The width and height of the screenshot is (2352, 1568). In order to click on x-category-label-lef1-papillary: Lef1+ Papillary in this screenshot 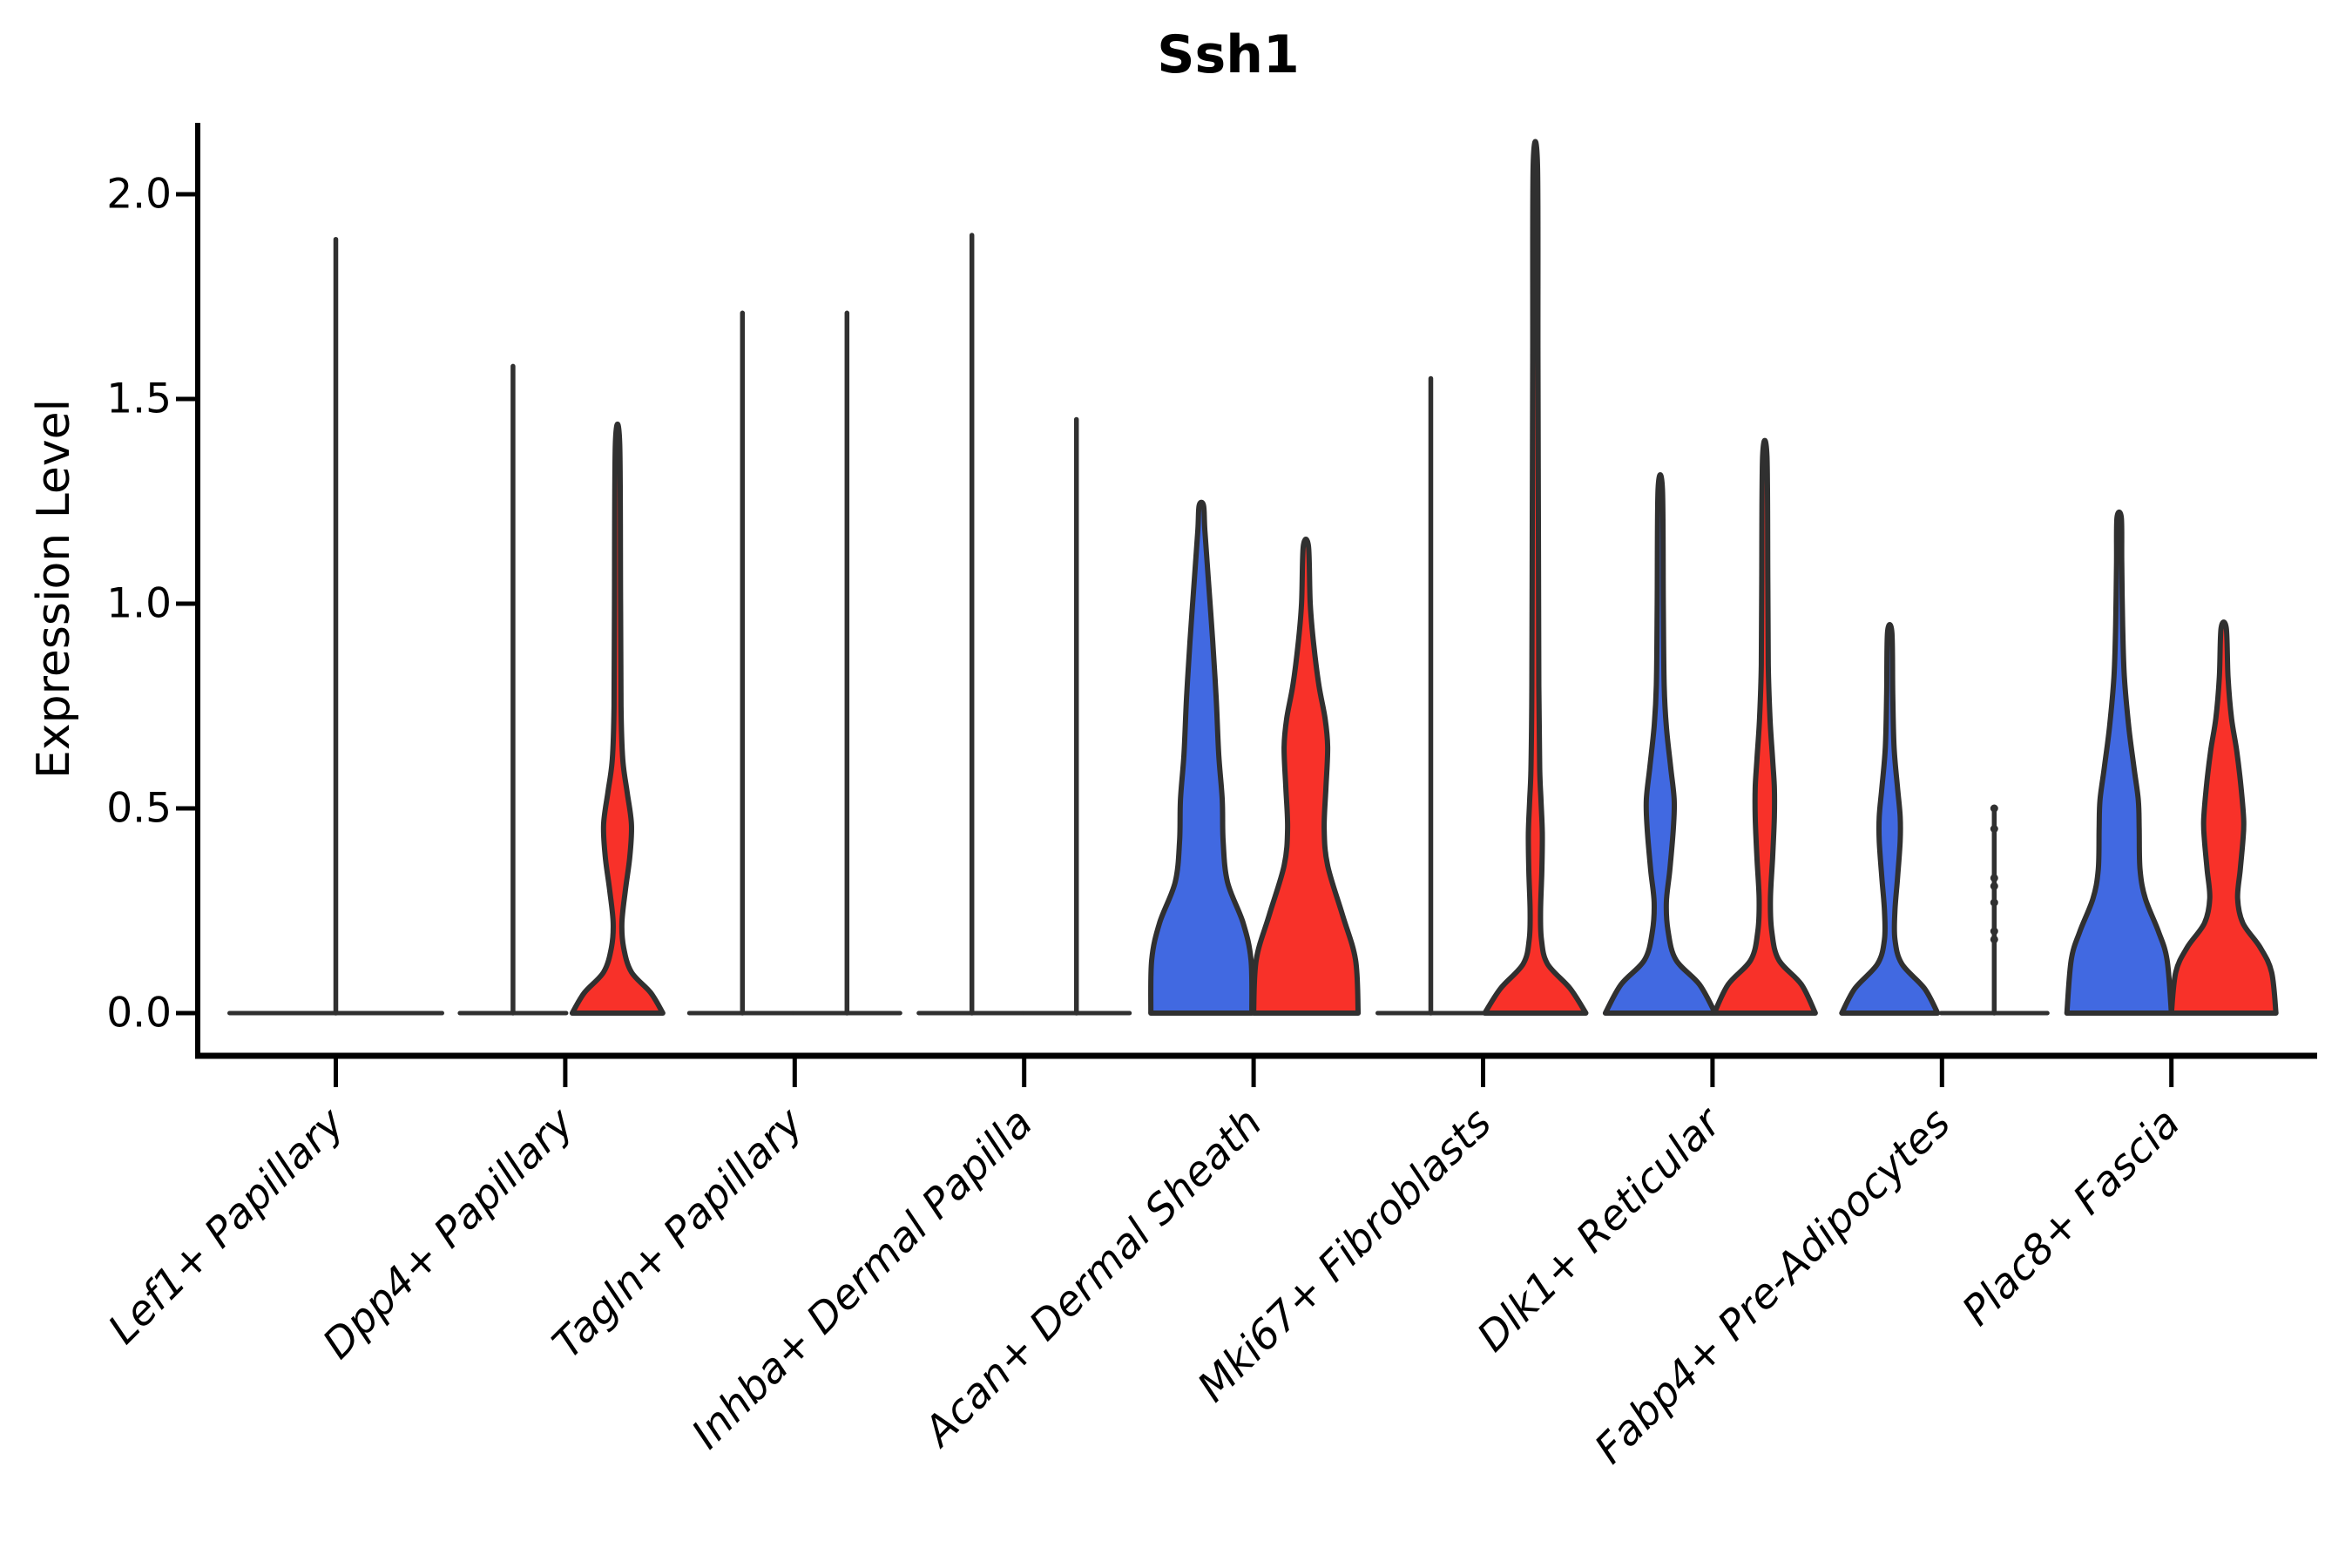, I will do `click(227, 1226)`.